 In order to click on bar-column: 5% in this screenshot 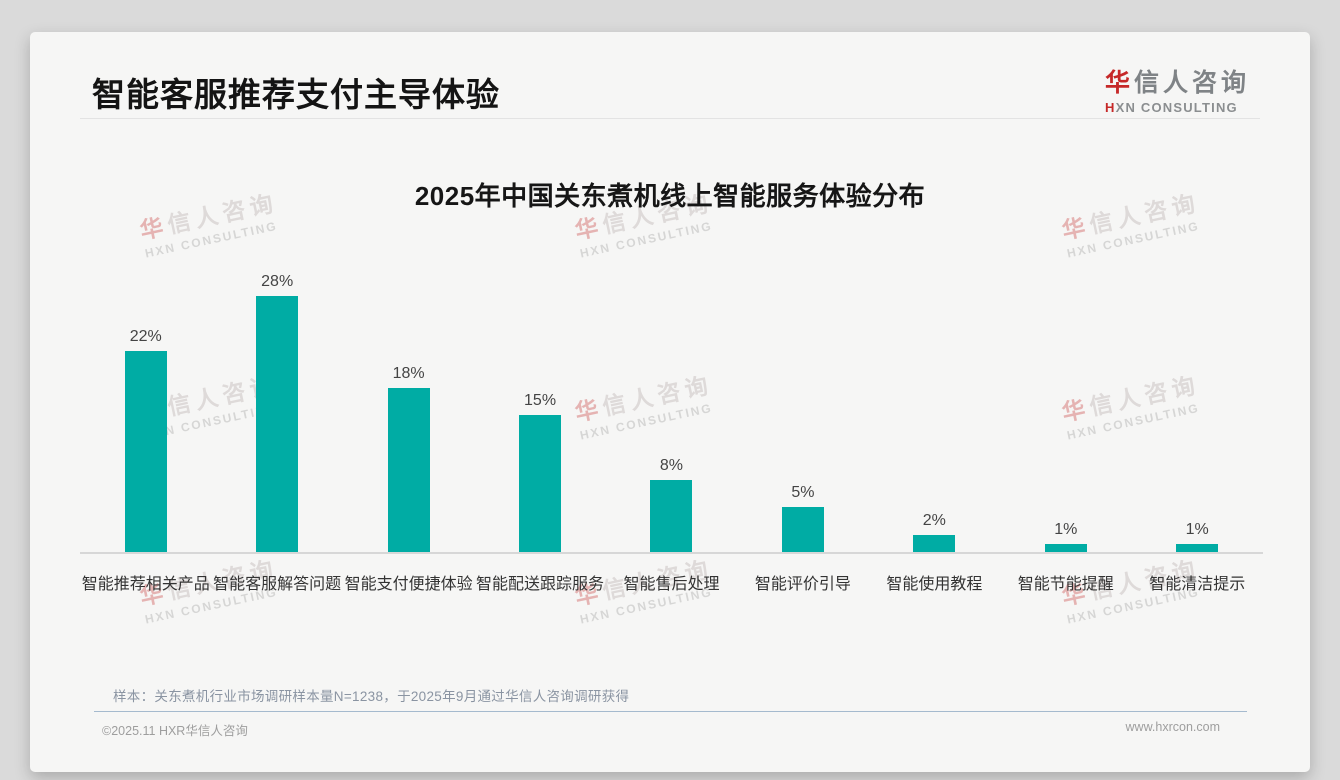, I will do `click(802, 403)`.